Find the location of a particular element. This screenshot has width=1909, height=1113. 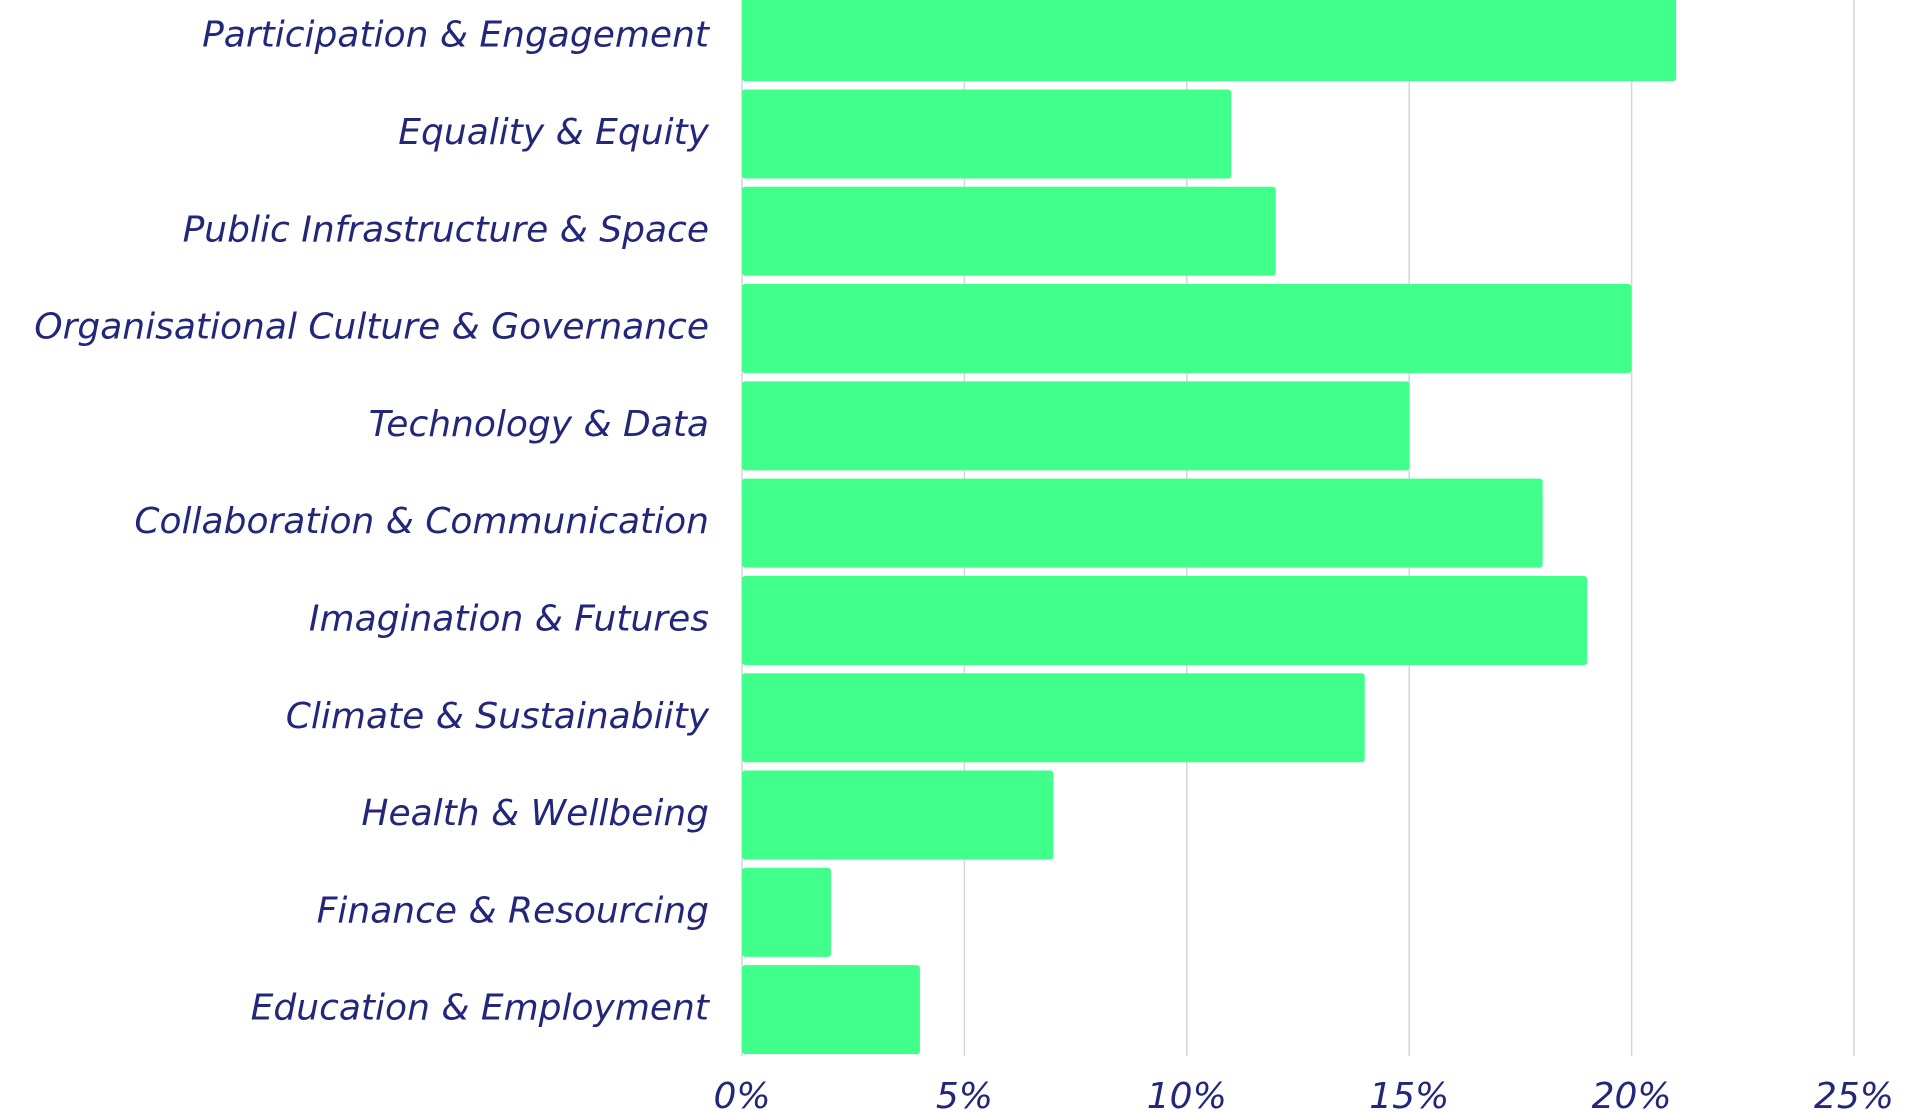

x-tick-label: 5% is located at coordinates (964, 1094).